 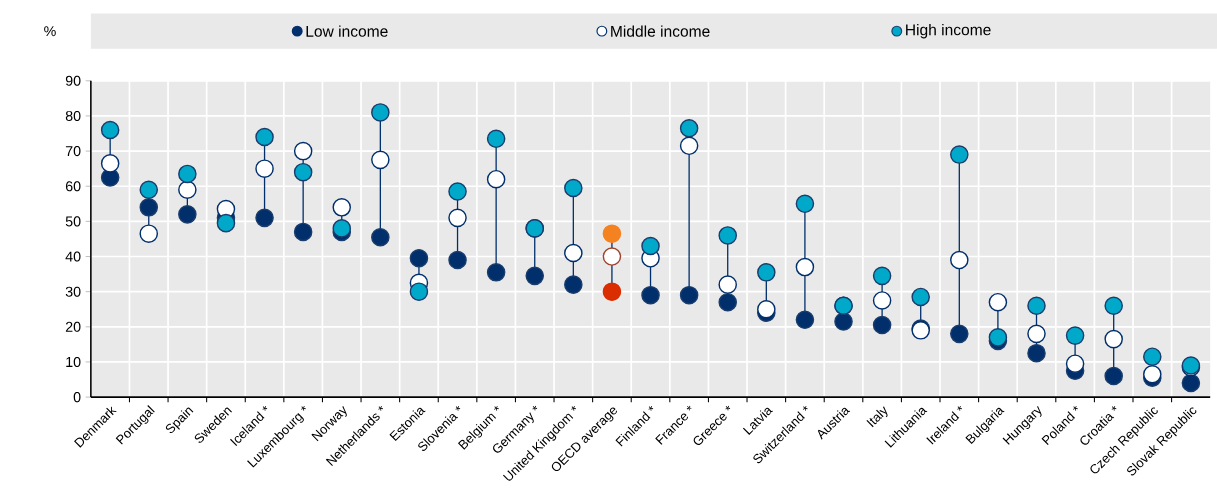 I want to click on y-tick-label: 70, so click(x=73, y=151).